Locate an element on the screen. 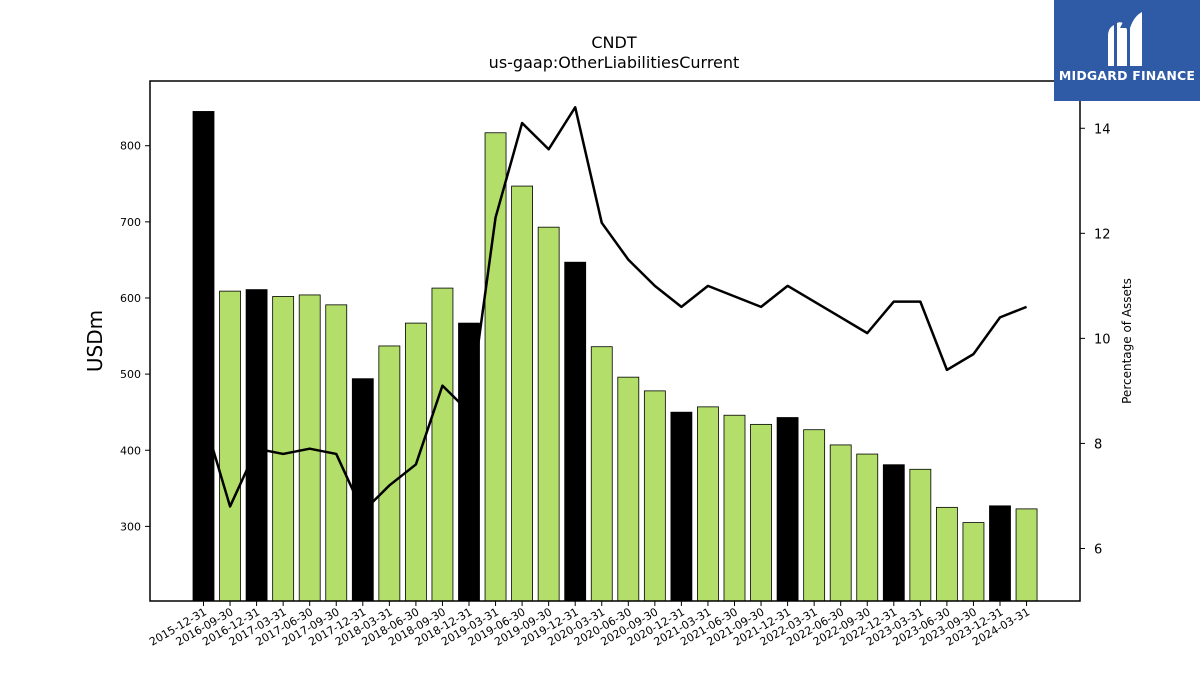 The image size is (1200, 675). y2-axis-label: Percentage of Assets is located at coordinates (1127, 341).